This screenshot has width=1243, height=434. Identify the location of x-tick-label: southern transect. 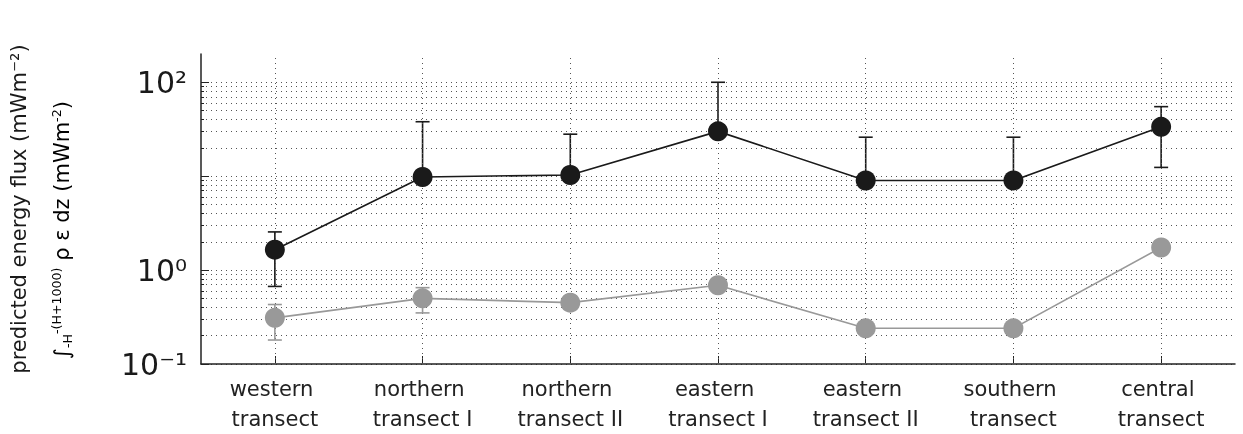
(1013, 404).